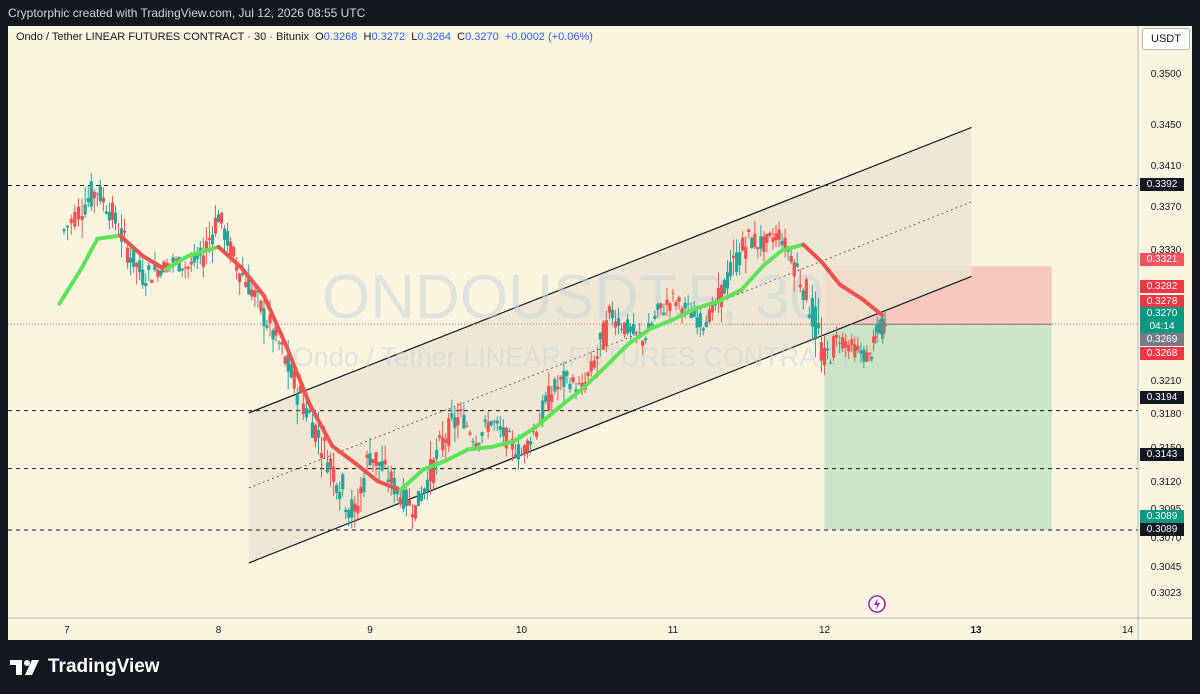 This screenshot has width=1200, height=694. Describe the element at coordinates (1166, 538) in the screenshot. I see `price-tick-label: 0.3070` at that location.